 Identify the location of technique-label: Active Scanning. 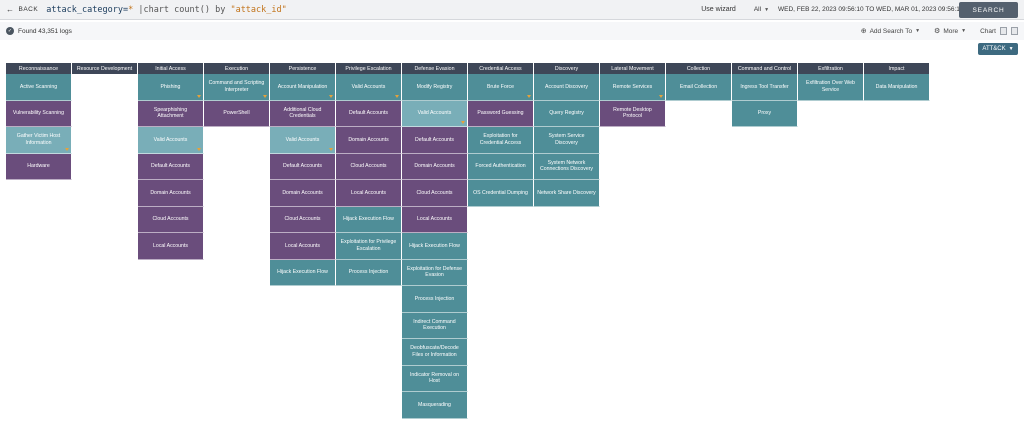
(38, 86).